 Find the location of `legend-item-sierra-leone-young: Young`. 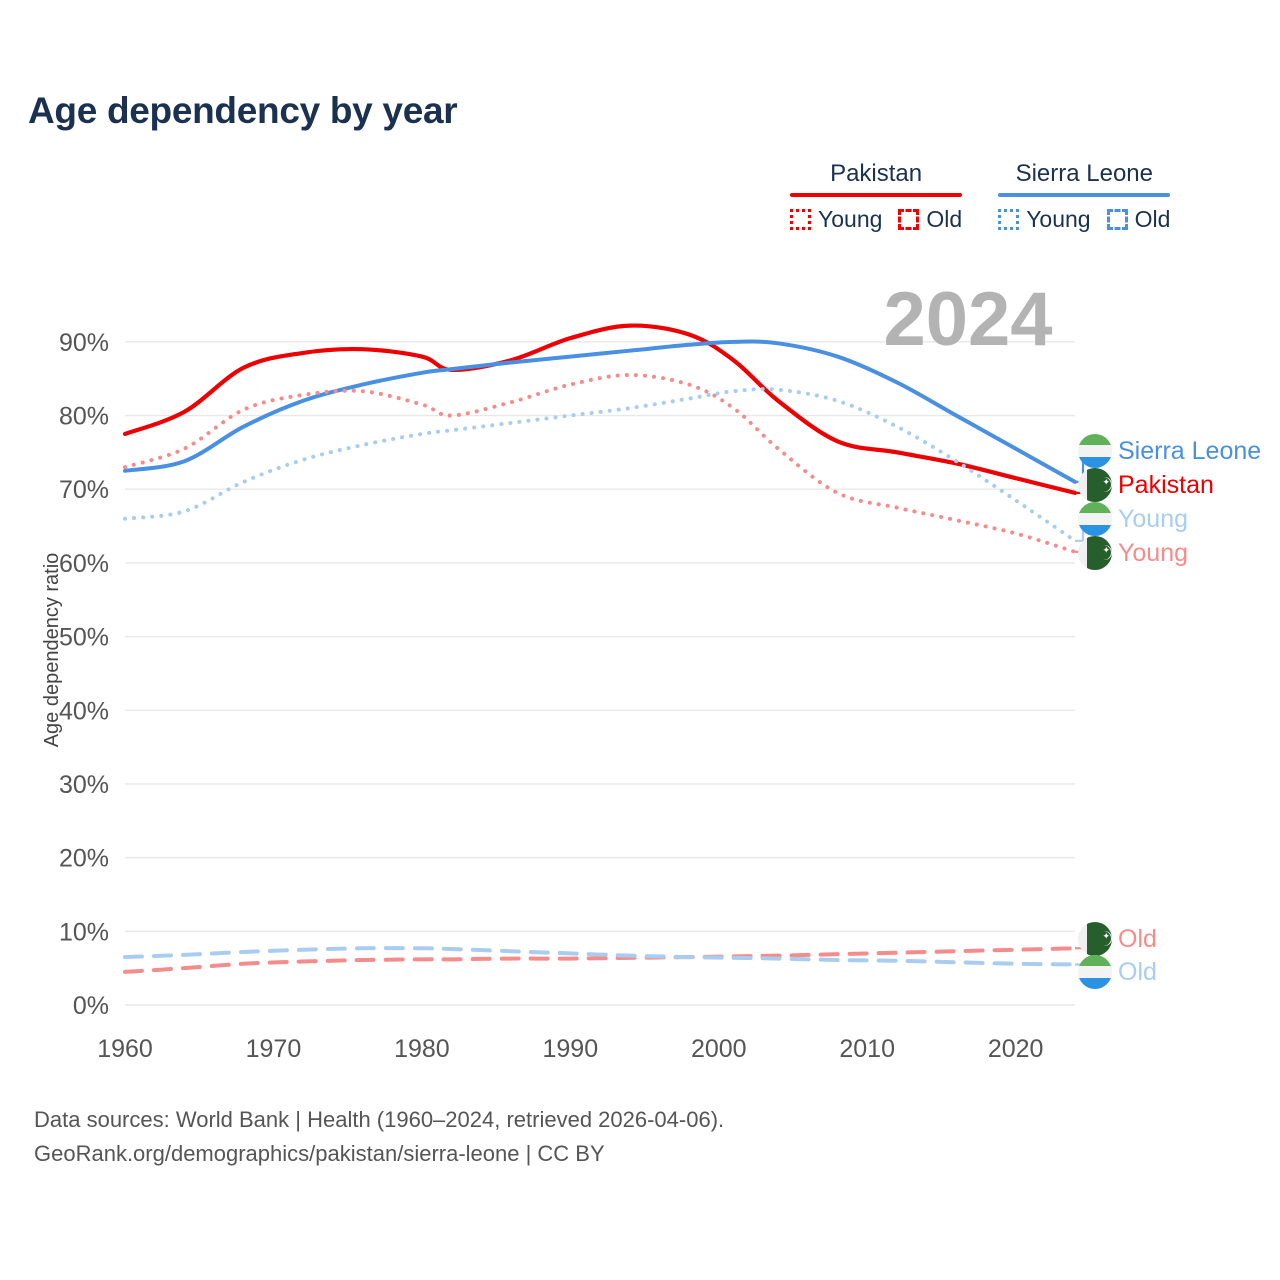

legend-item-sierra-leone-young: Young is located at coordinates (1044, 219).